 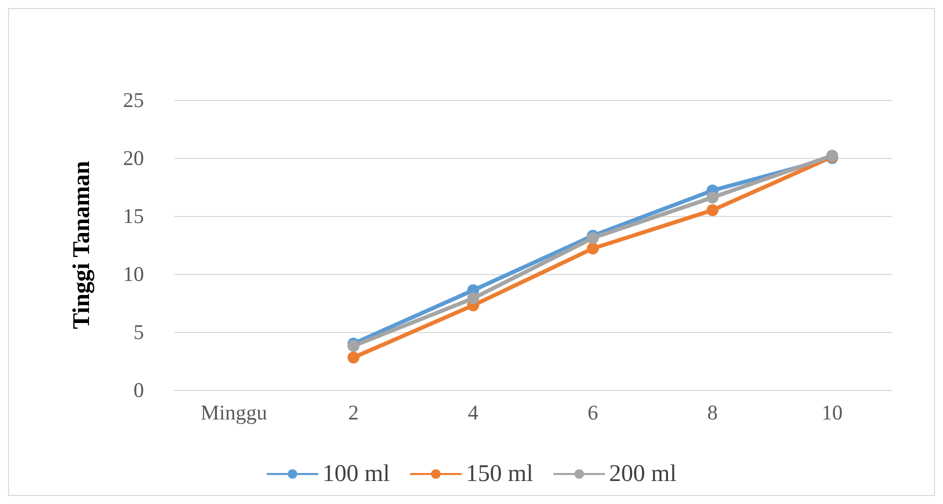 What do you see at coordinates (82, 245) in the screenshot?
I see `y-axis-title: Tinggi Tanaman` at bounding box center [82, 245].